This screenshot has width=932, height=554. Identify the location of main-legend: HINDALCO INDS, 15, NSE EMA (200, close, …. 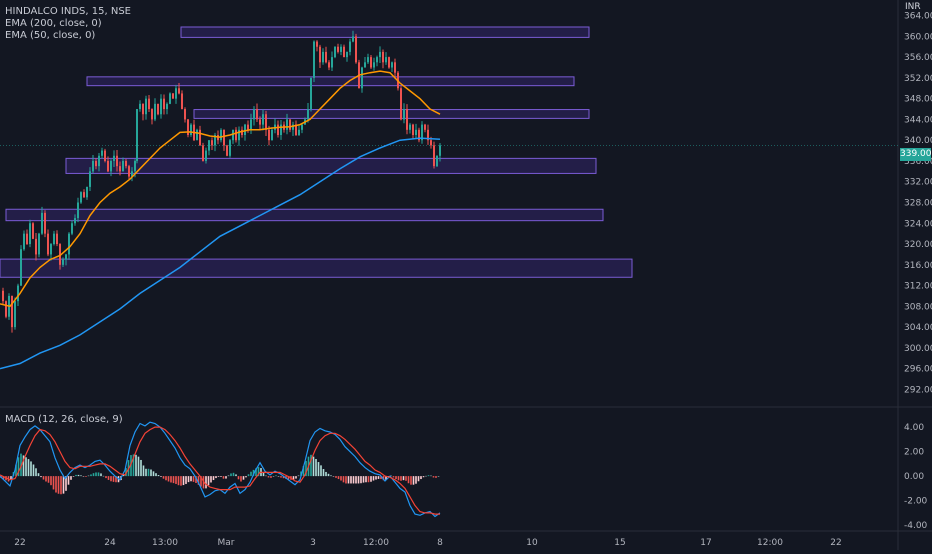
(68, 24).